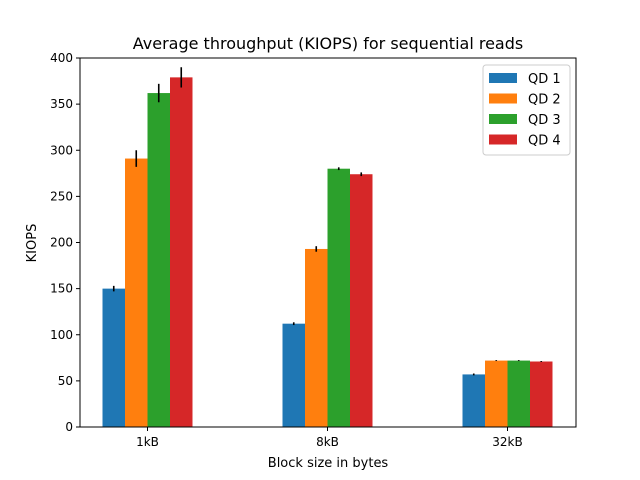  I want to click on legend-label: QD 1, so click(544, 79).